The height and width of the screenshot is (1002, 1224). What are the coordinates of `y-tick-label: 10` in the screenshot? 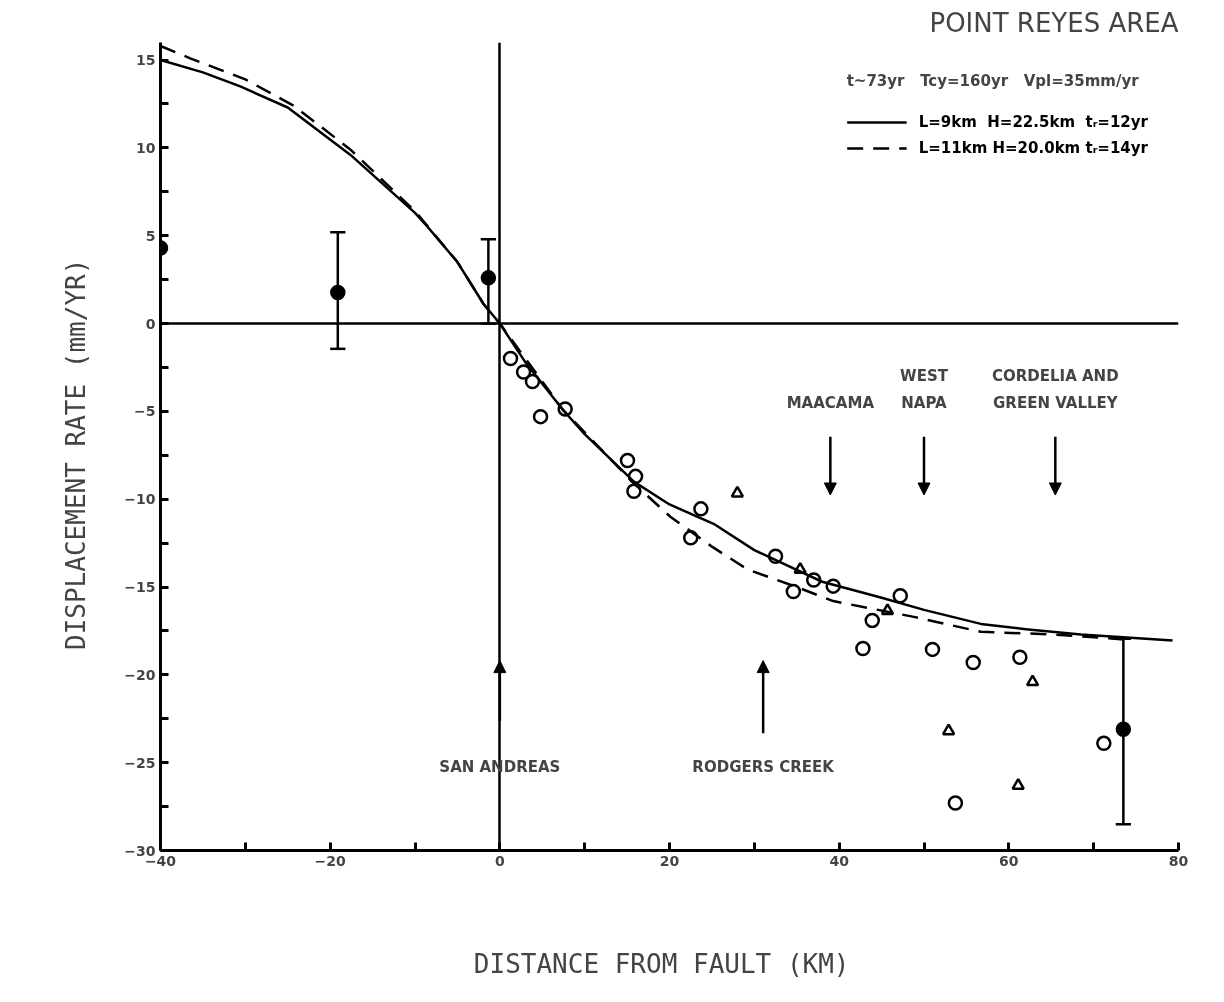 It's located at (146, 147).